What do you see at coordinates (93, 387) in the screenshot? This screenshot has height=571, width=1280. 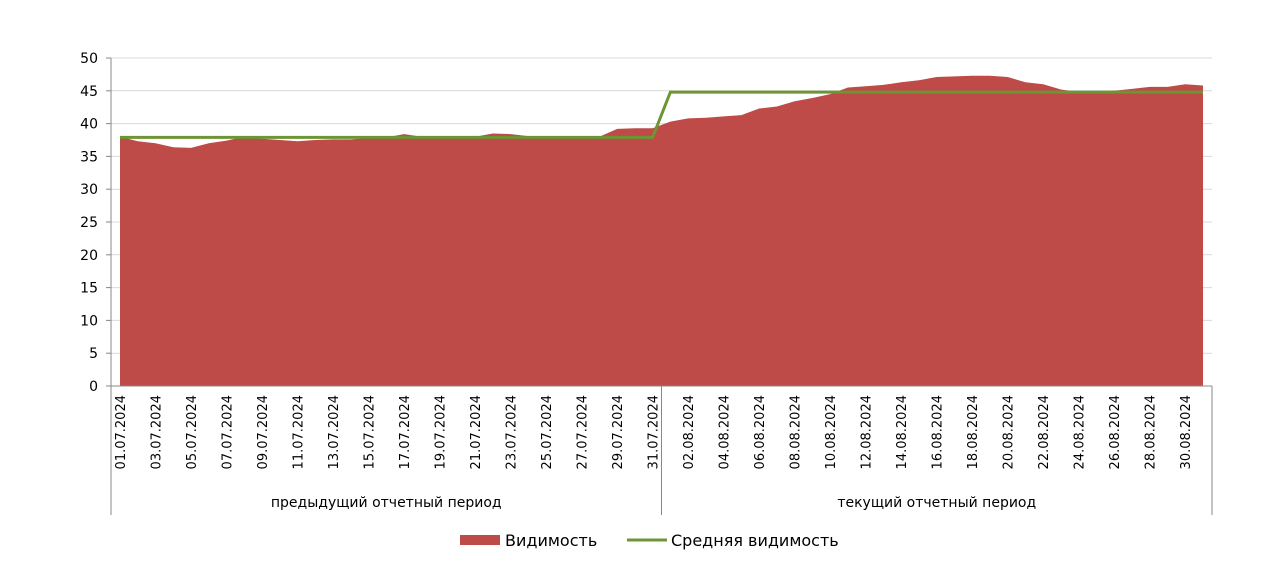 I see `y-tick-label: 0` at bounding box center [93, 387].